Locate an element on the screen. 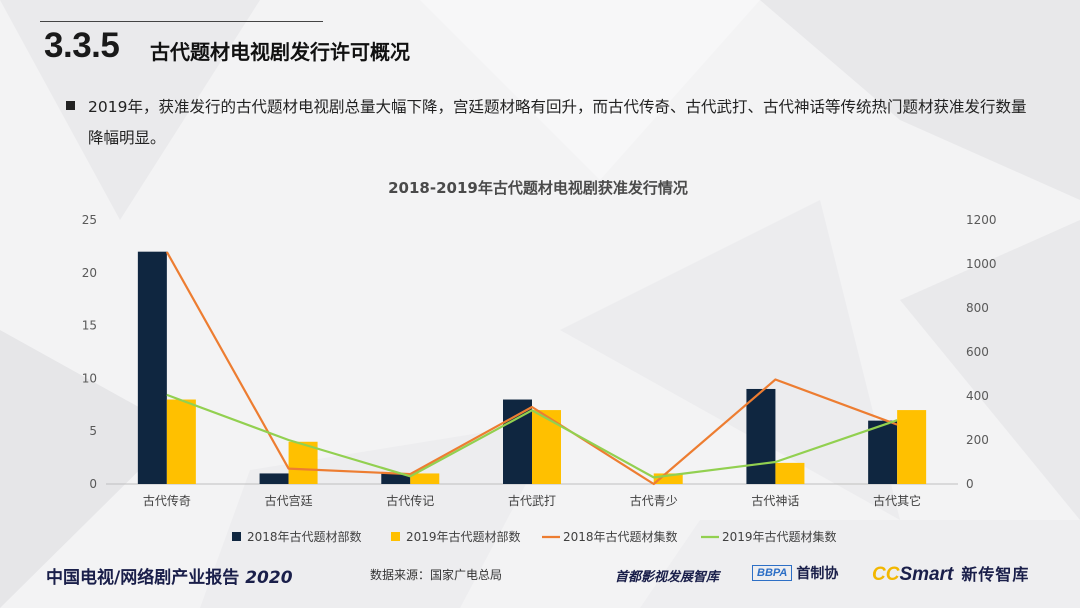 This screenshot has height=608, width=1080. right-tick-label: 1200 is located at coordinates (981, 220).